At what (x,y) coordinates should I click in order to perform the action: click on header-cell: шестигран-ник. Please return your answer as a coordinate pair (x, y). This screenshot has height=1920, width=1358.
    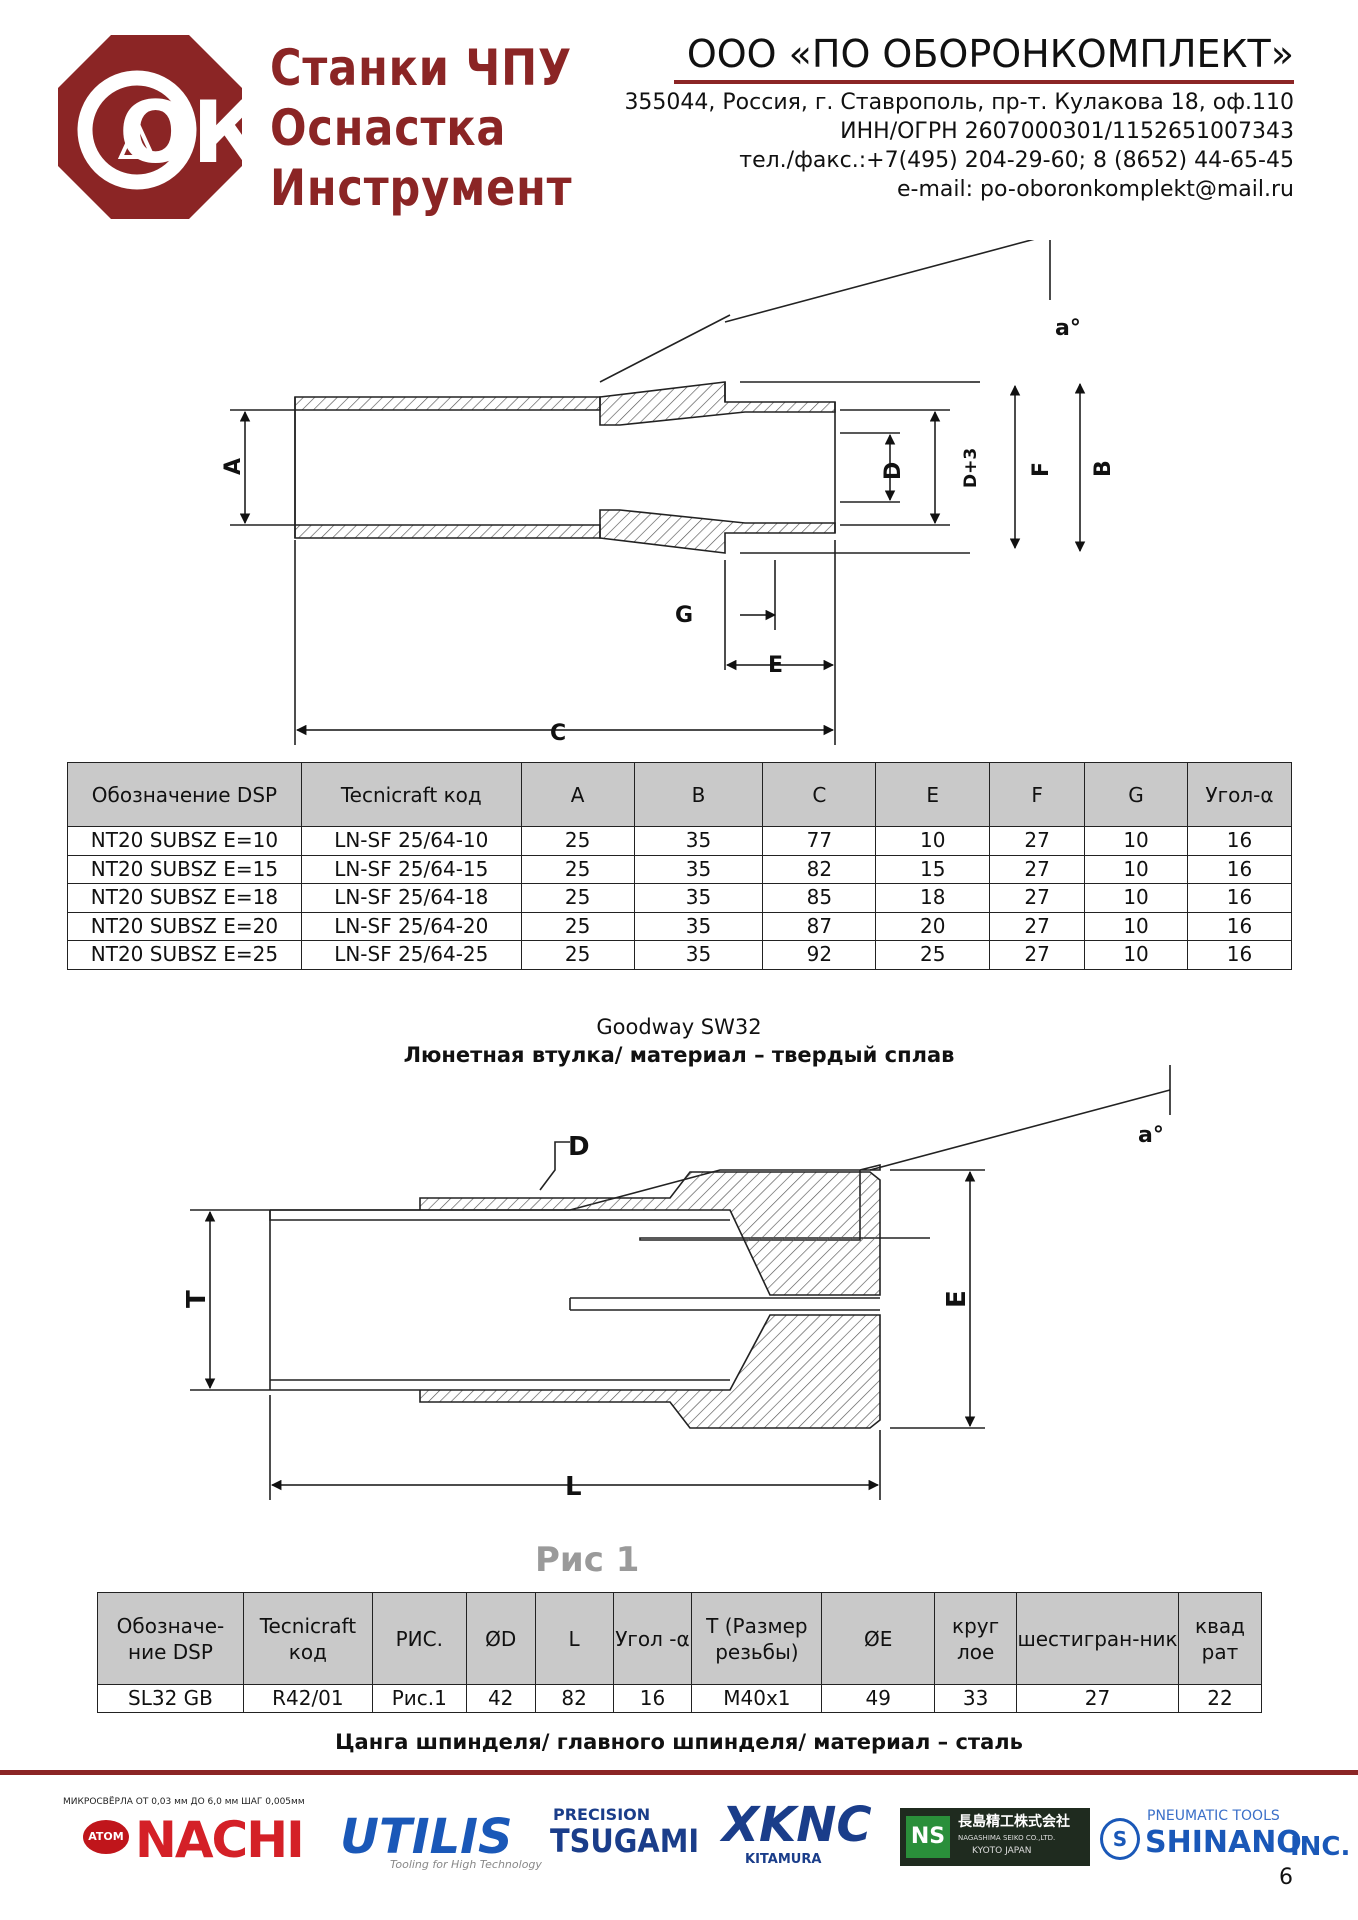
    Looking at the image, I should click on (1097, 1638).